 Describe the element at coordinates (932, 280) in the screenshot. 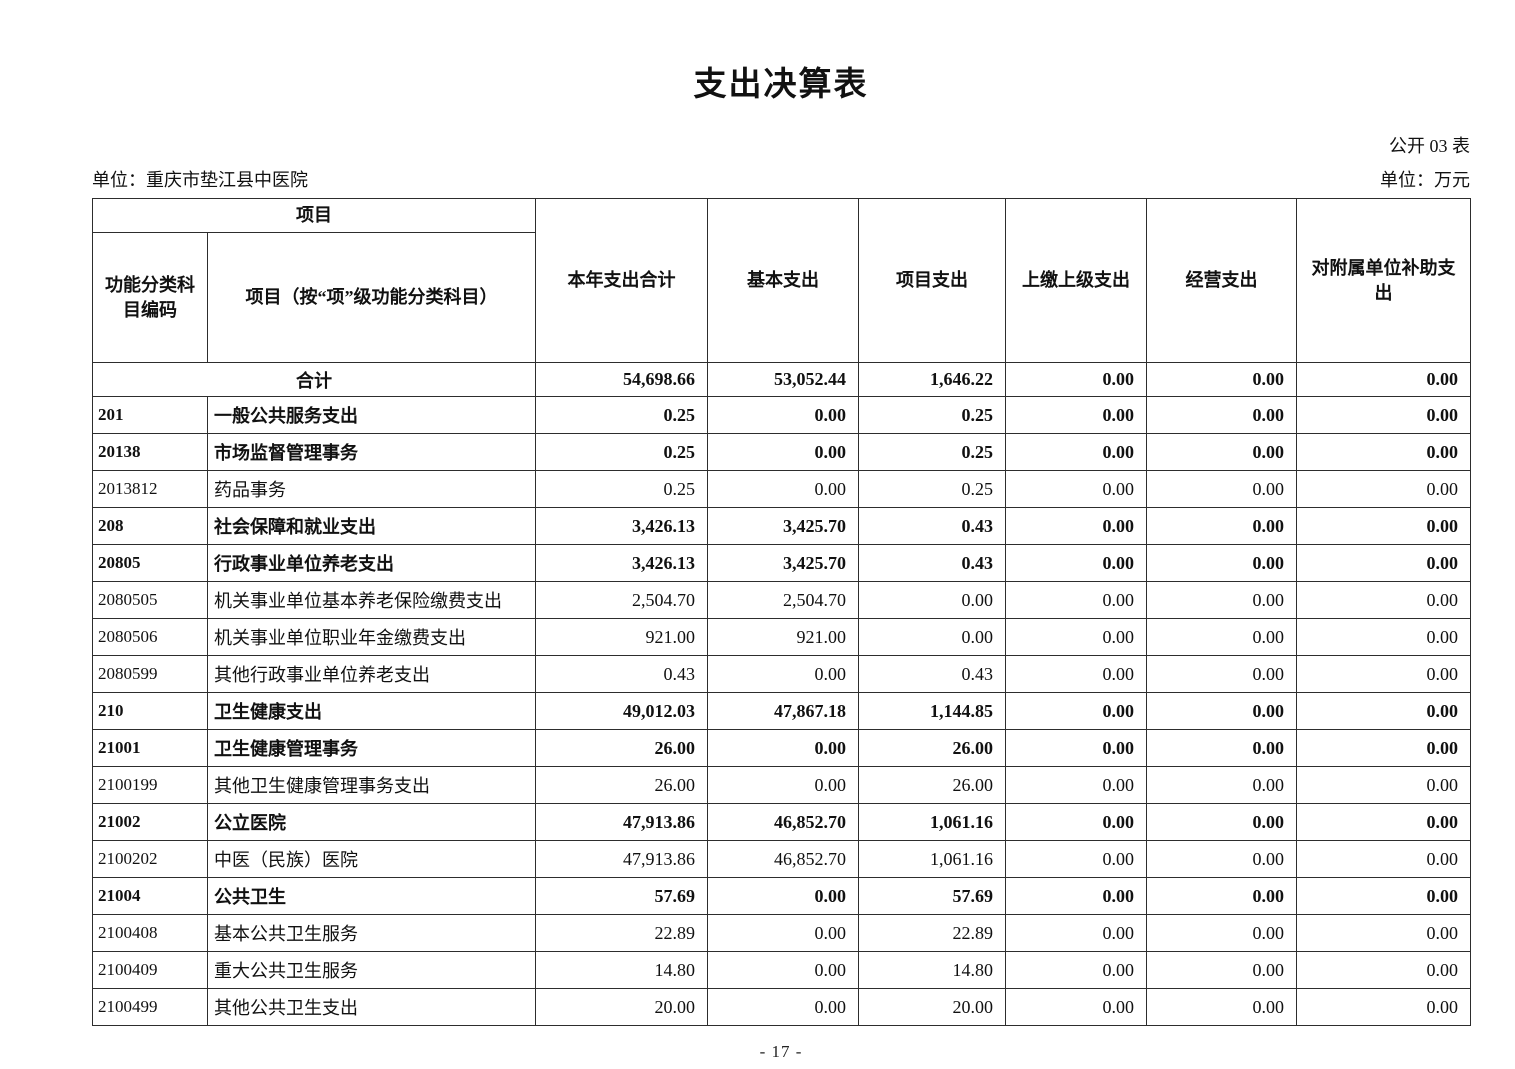

I see `header-project-expenditure: 项目支出` at that location.